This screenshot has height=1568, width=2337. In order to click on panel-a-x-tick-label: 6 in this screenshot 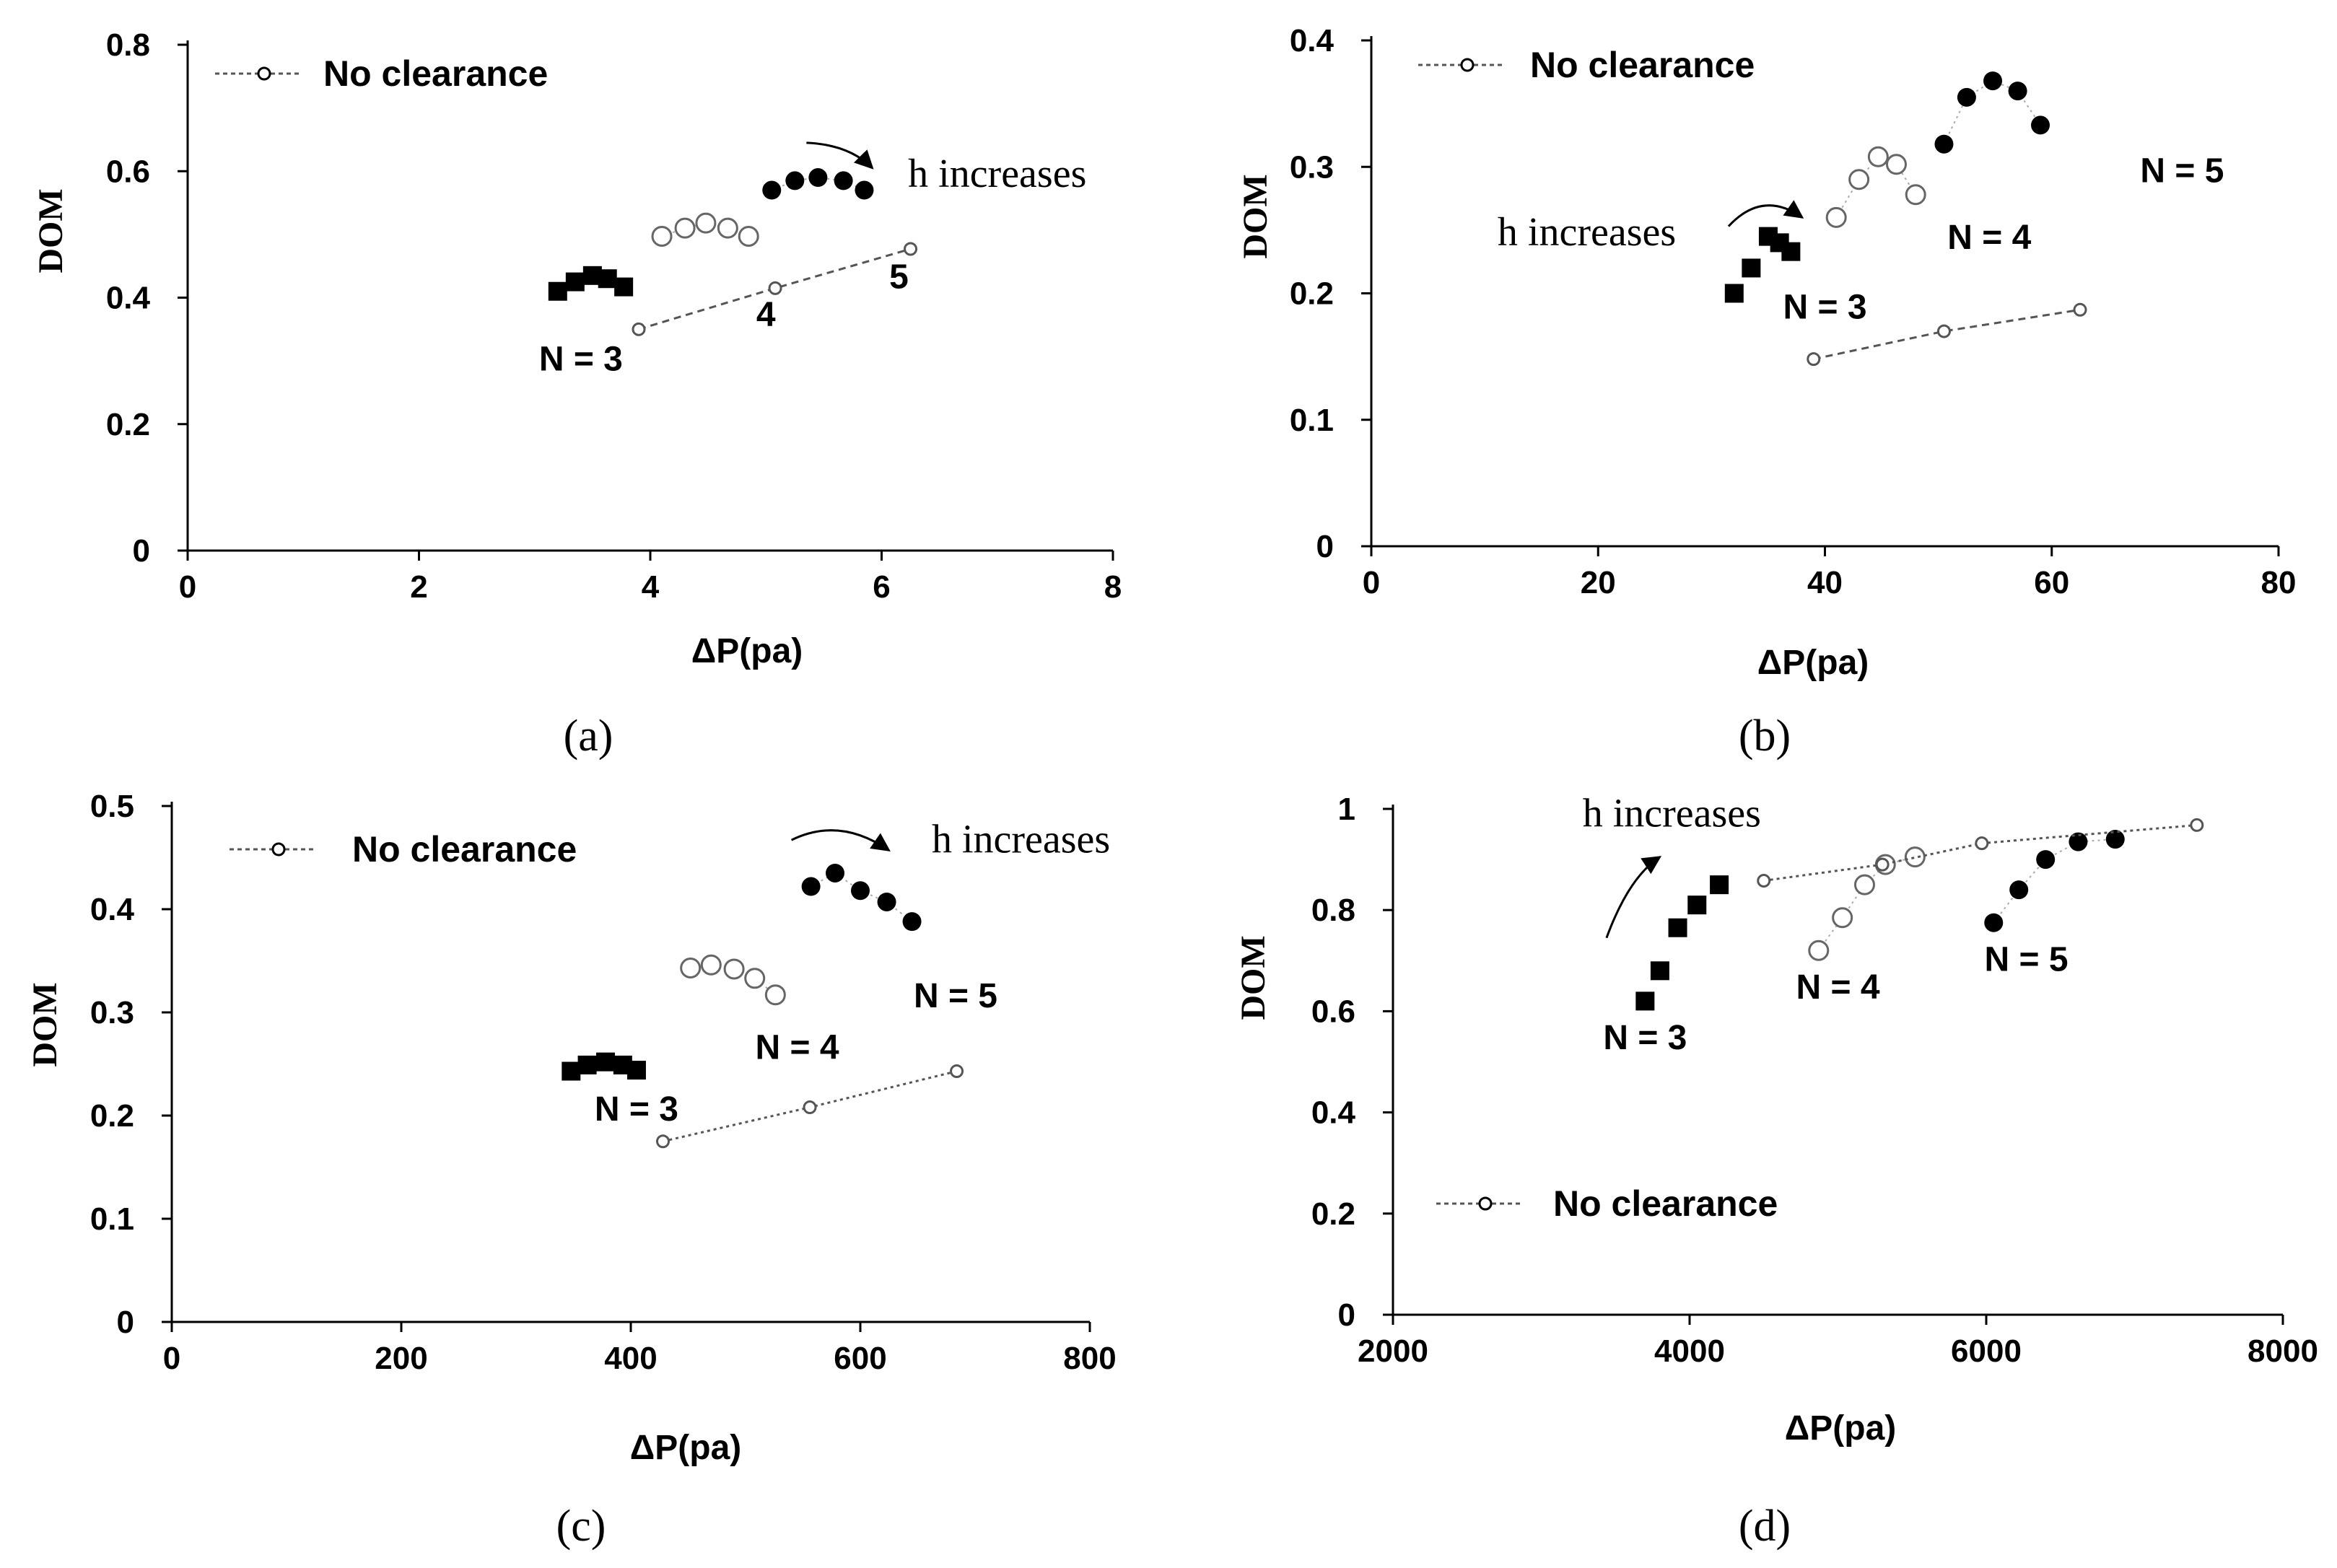, I will do `click(881, 587)`.